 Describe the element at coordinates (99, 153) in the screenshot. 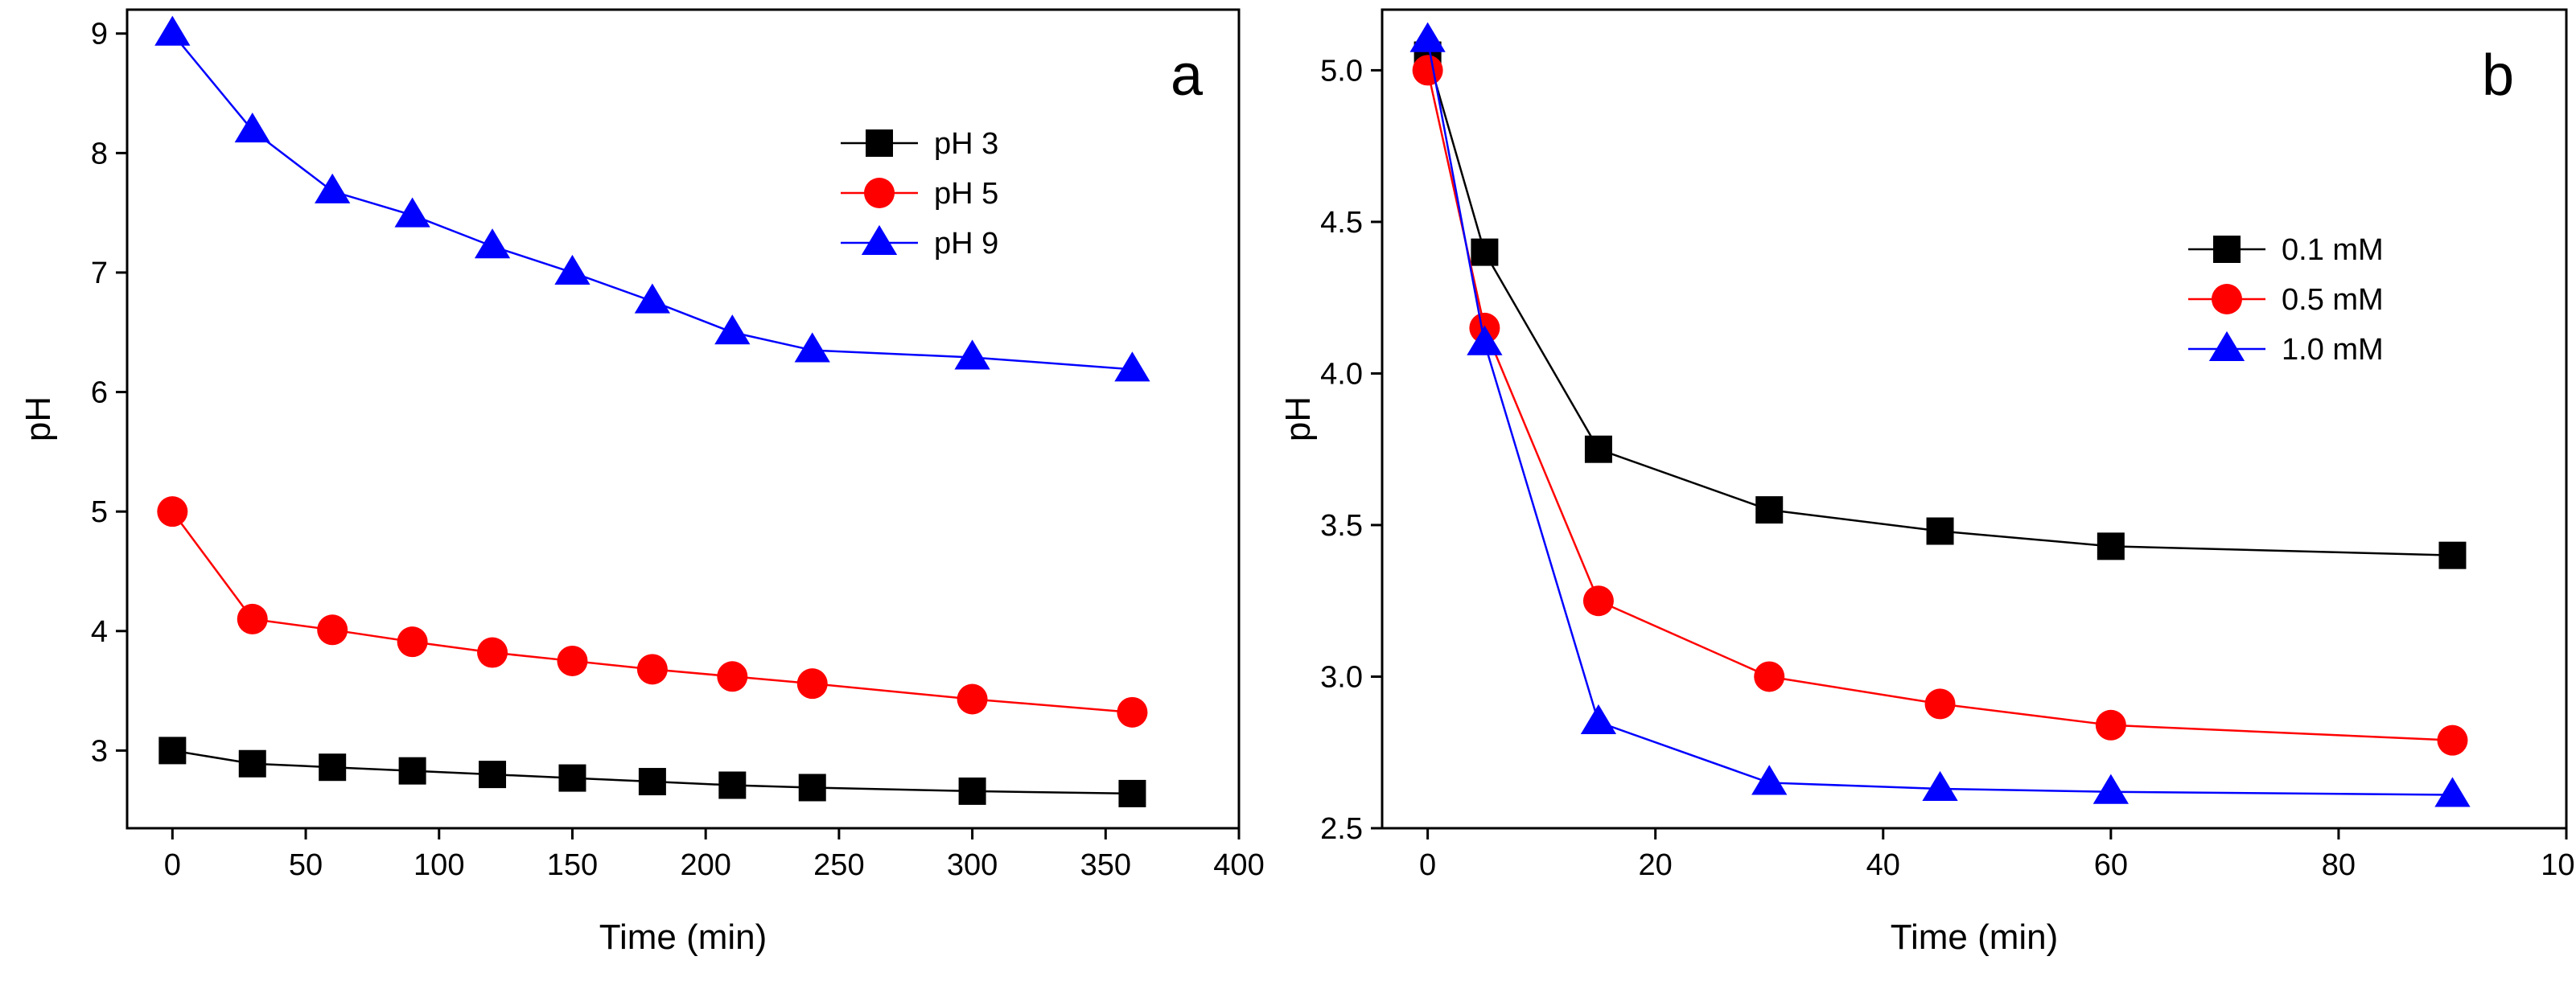

I see `panel-a-y-tick-label: 8` at that location.